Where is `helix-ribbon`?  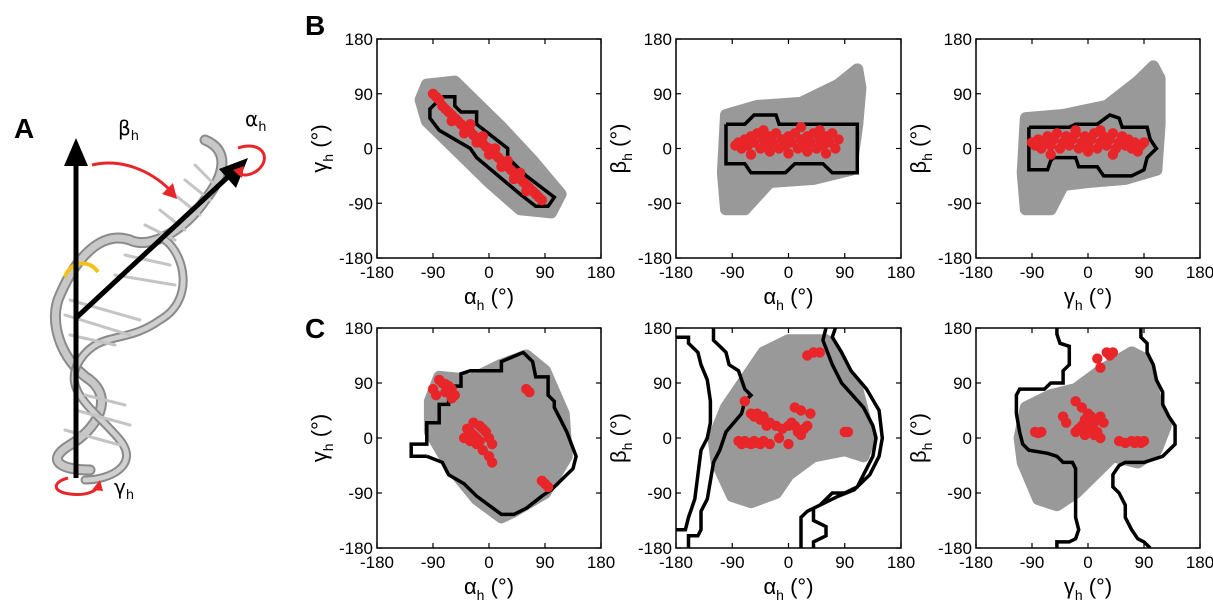
helix-ribbon is located at coordinates (138, 309).